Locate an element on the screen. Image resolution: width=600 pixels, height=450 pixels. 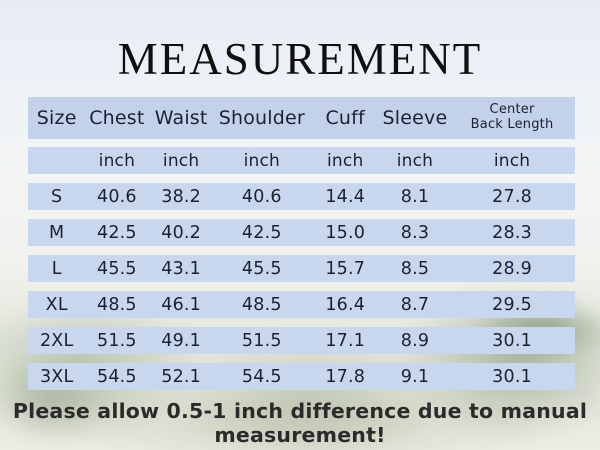
column-header-cuff: Cuff is located at coordinates (345, 118).